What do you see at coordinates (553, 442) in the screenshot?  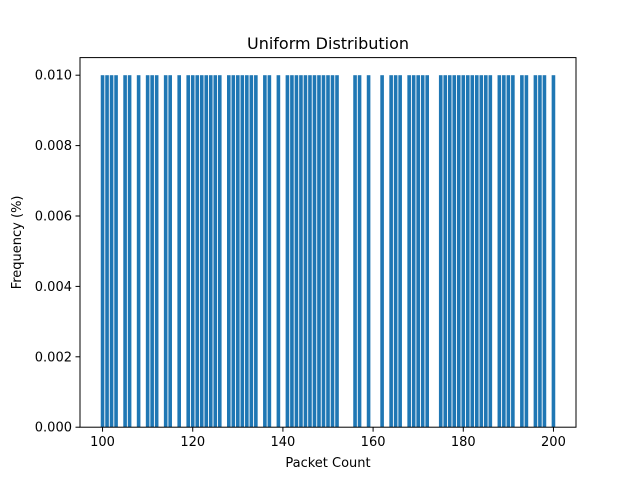 I see `x-tick-label: 200` at bounding box center [553, 442].